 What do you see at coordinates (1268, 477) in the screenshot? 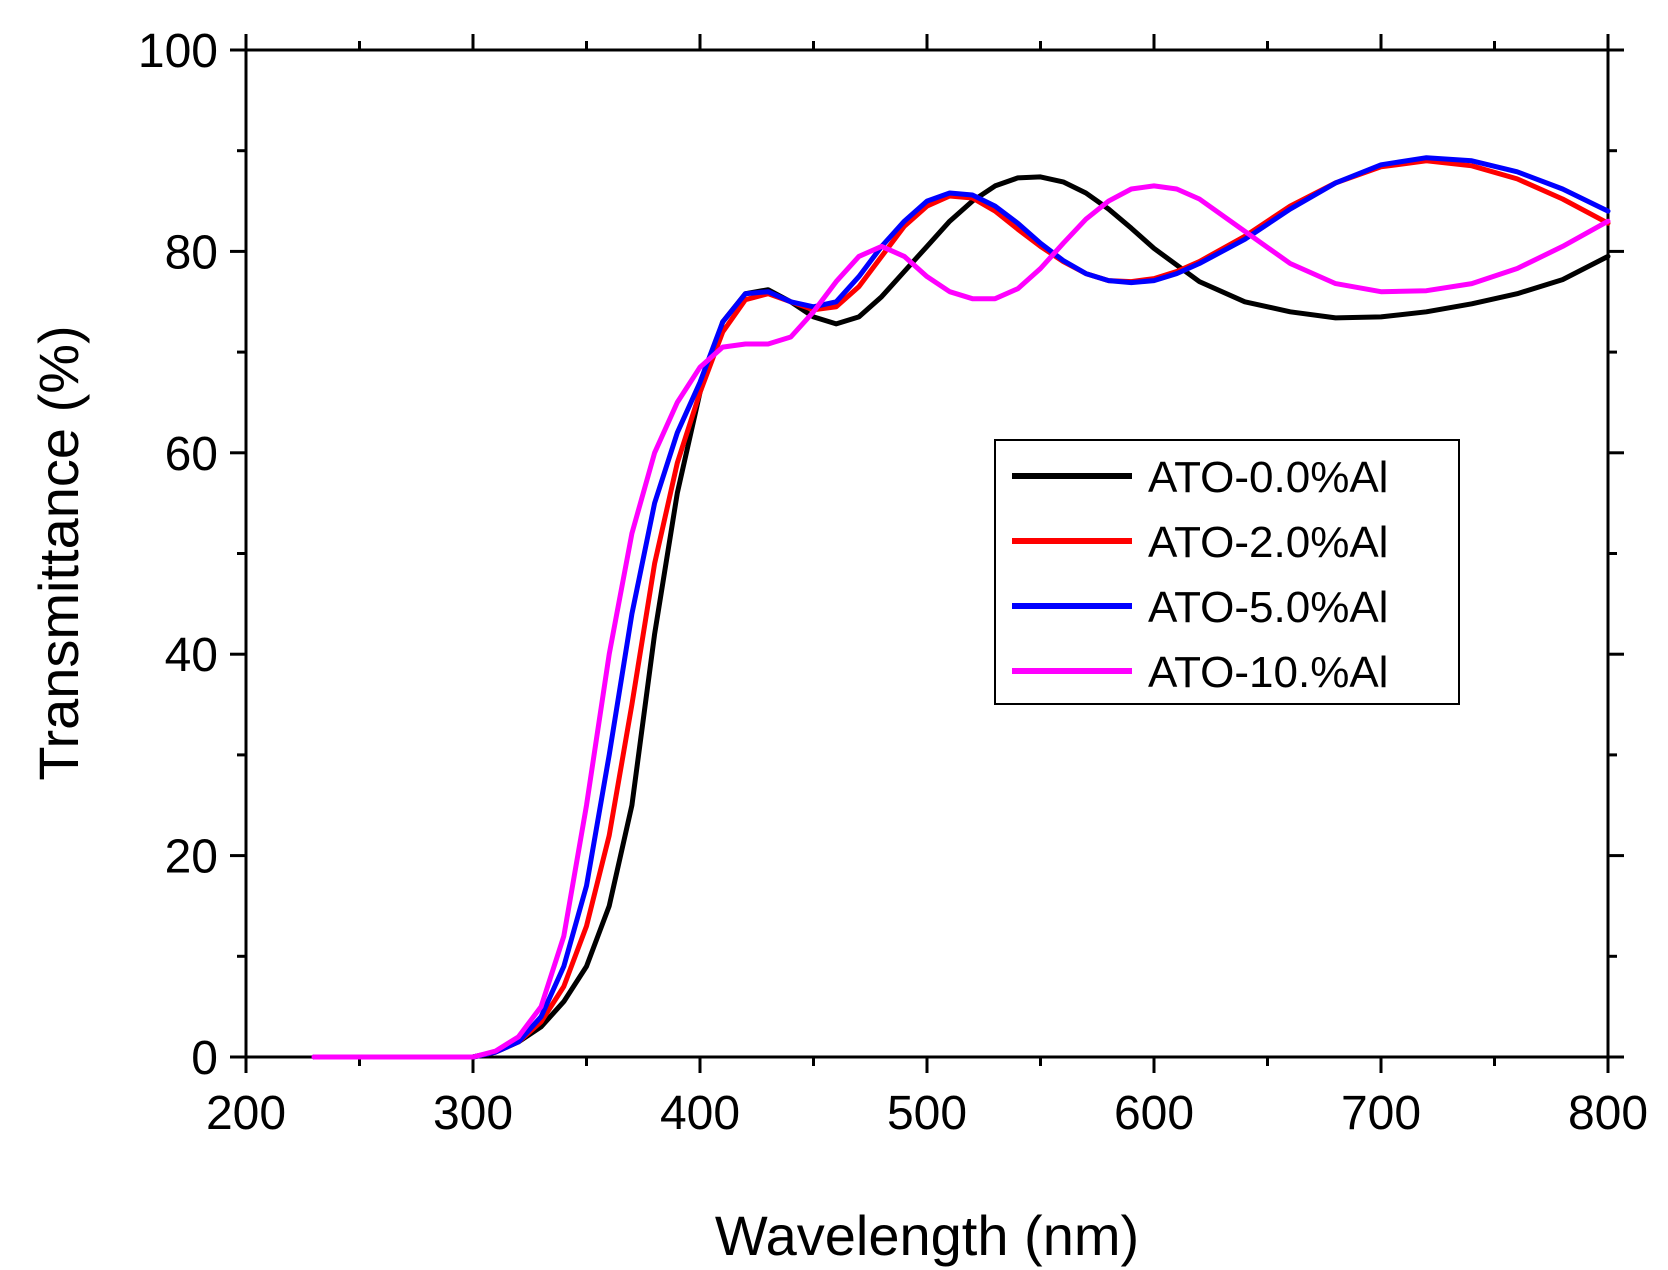
I see `legend-label-ato-0: ATO-0.0%Al` at bounding box center [1268, 477].